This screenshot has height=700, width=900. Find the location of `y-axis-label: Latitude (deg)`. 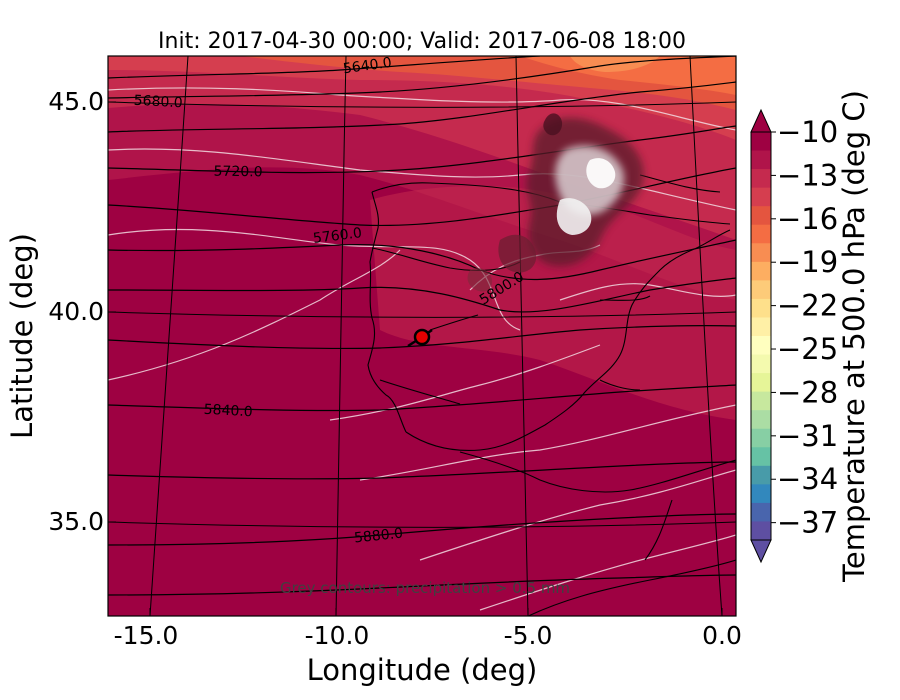

y-axis-label: Latitude (deg) is located at coordinates (22, 336).